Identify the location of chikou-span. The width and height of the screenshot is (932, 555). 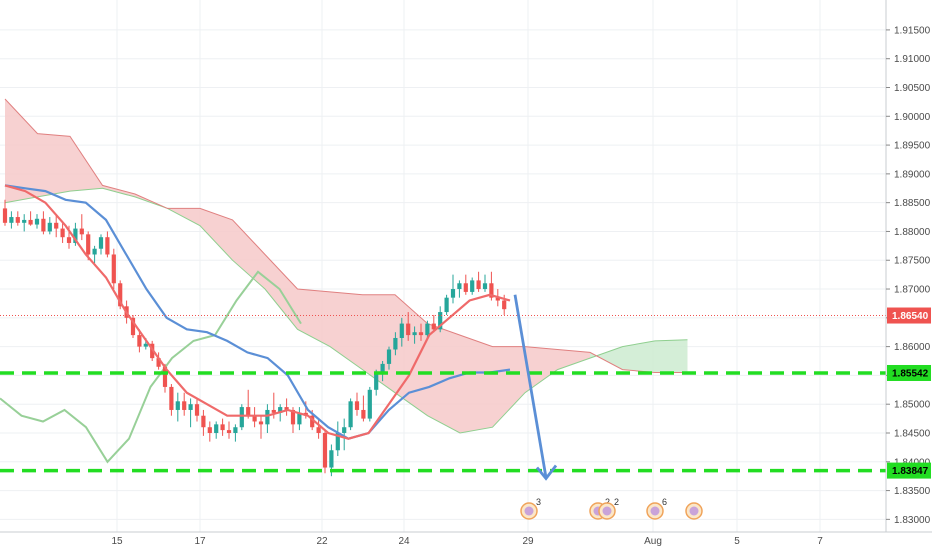
(151, 367).